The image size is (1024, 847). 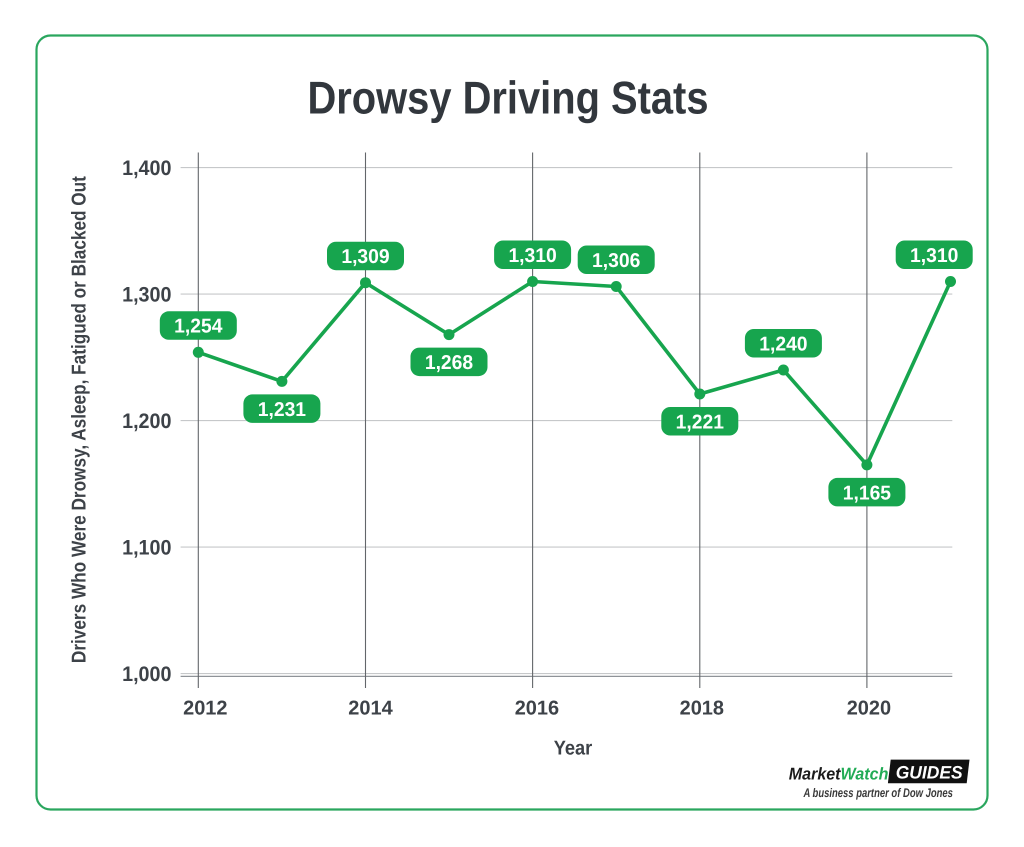 What do you see at coordinates (205, 708) in the screenshot?
I see `svg-text: 2012` at bounding box center [205, 708].